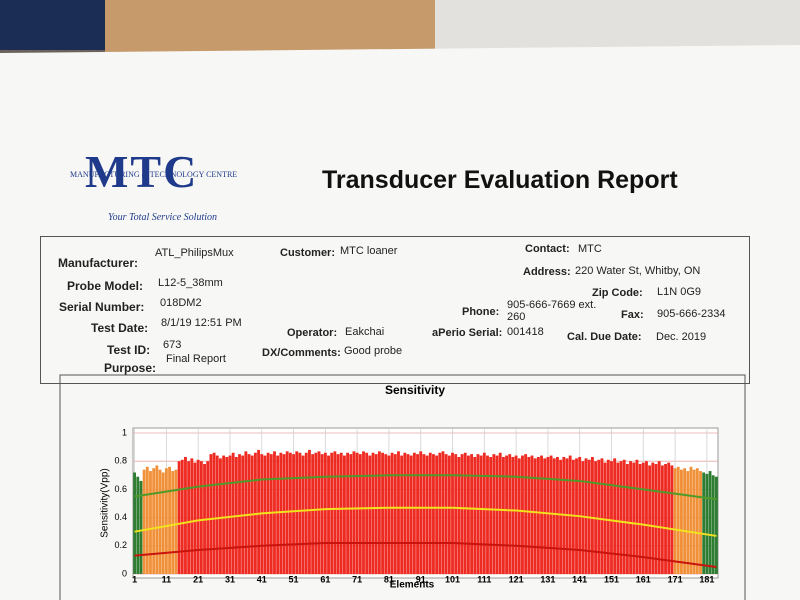 The height and width of the screenshot is (600, 800). Describe the element at coordinates (516, 579) in the screenshot. I see `x-tick-label: 121` at that location.